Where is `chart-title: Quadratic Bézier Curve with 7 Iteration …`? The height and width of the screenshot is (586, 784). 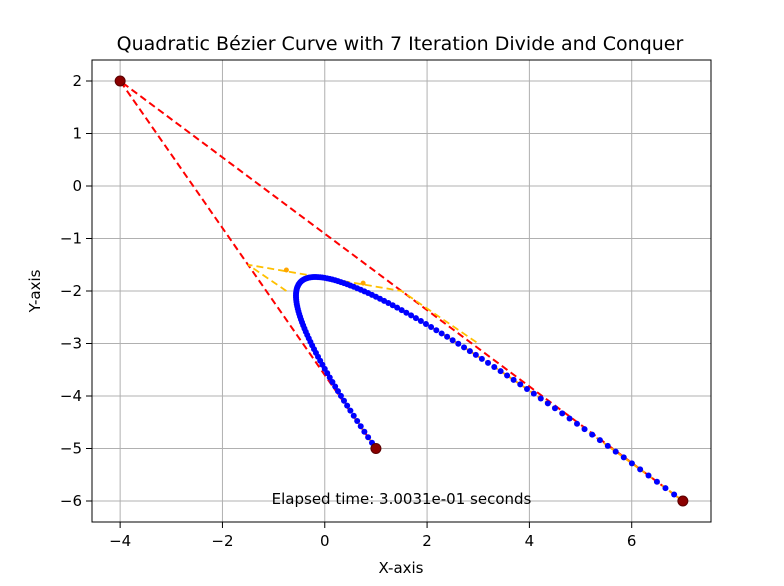 chart-title: Quadratic Bézier Curve with 7 Iteration … is located at coordinates (400, 44).